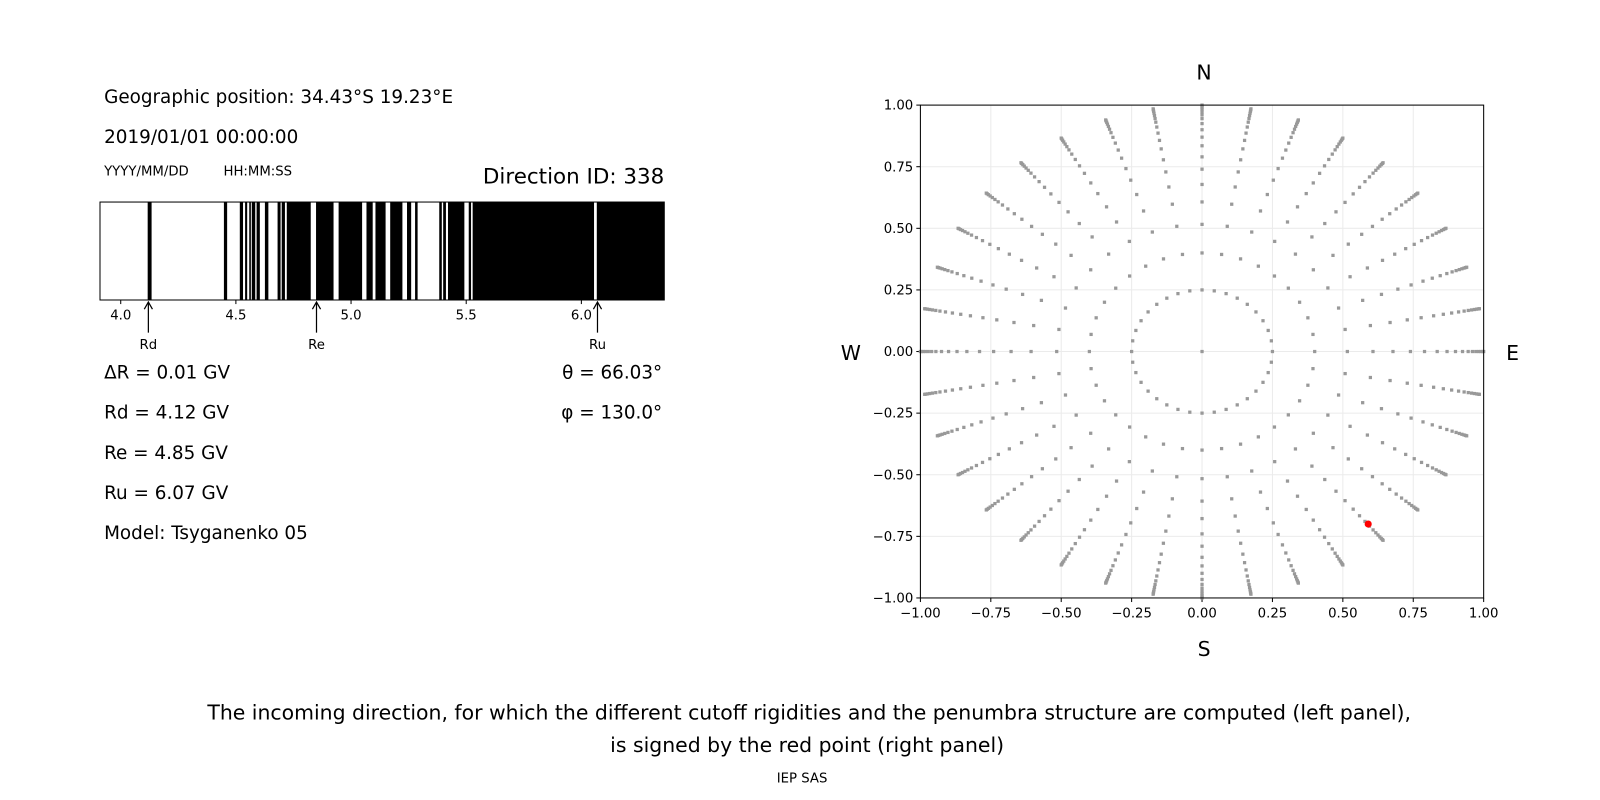  I want to click on x-tick-label: 0.50, so click(1343, 613).